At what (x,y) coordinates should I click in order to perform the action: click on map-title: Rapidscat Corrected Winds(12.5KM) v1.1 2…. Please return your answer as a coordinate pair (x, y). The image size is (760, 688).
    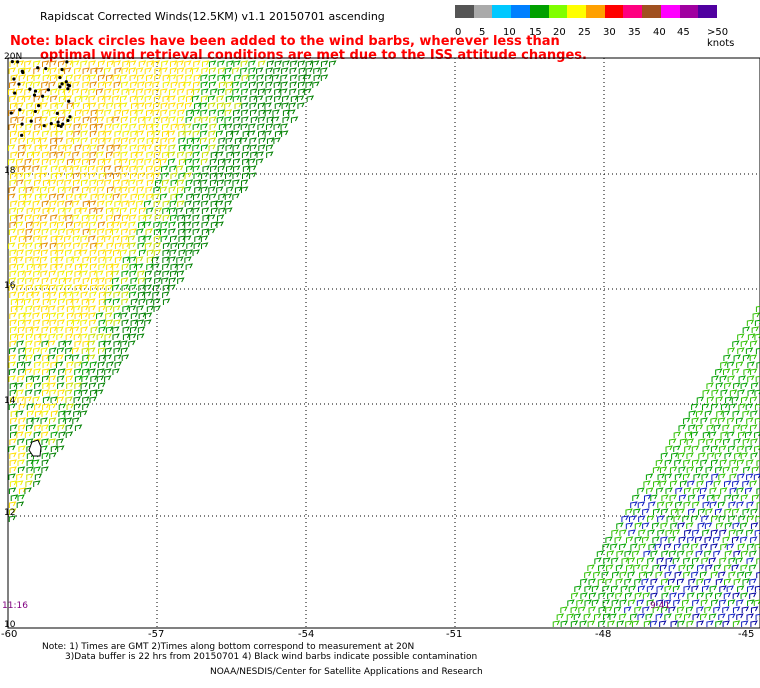
    Looking at the image, I should click on (212, 16).